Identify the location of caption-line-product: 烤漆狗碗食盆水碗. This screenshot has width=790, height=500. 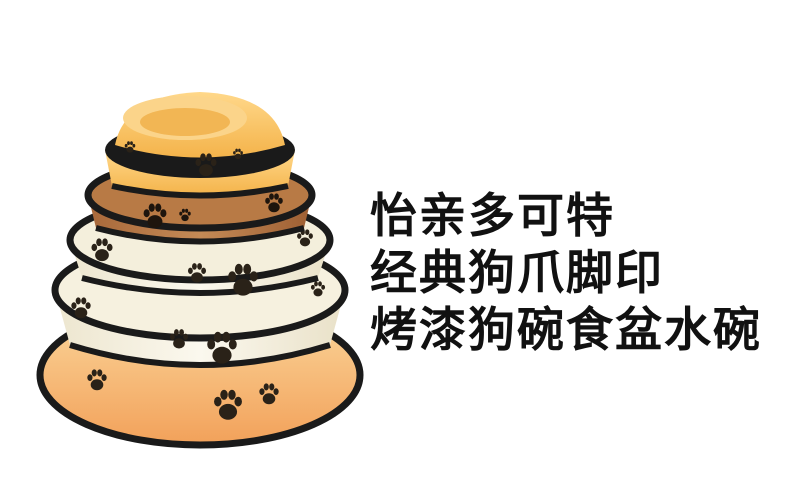
(566, 330).